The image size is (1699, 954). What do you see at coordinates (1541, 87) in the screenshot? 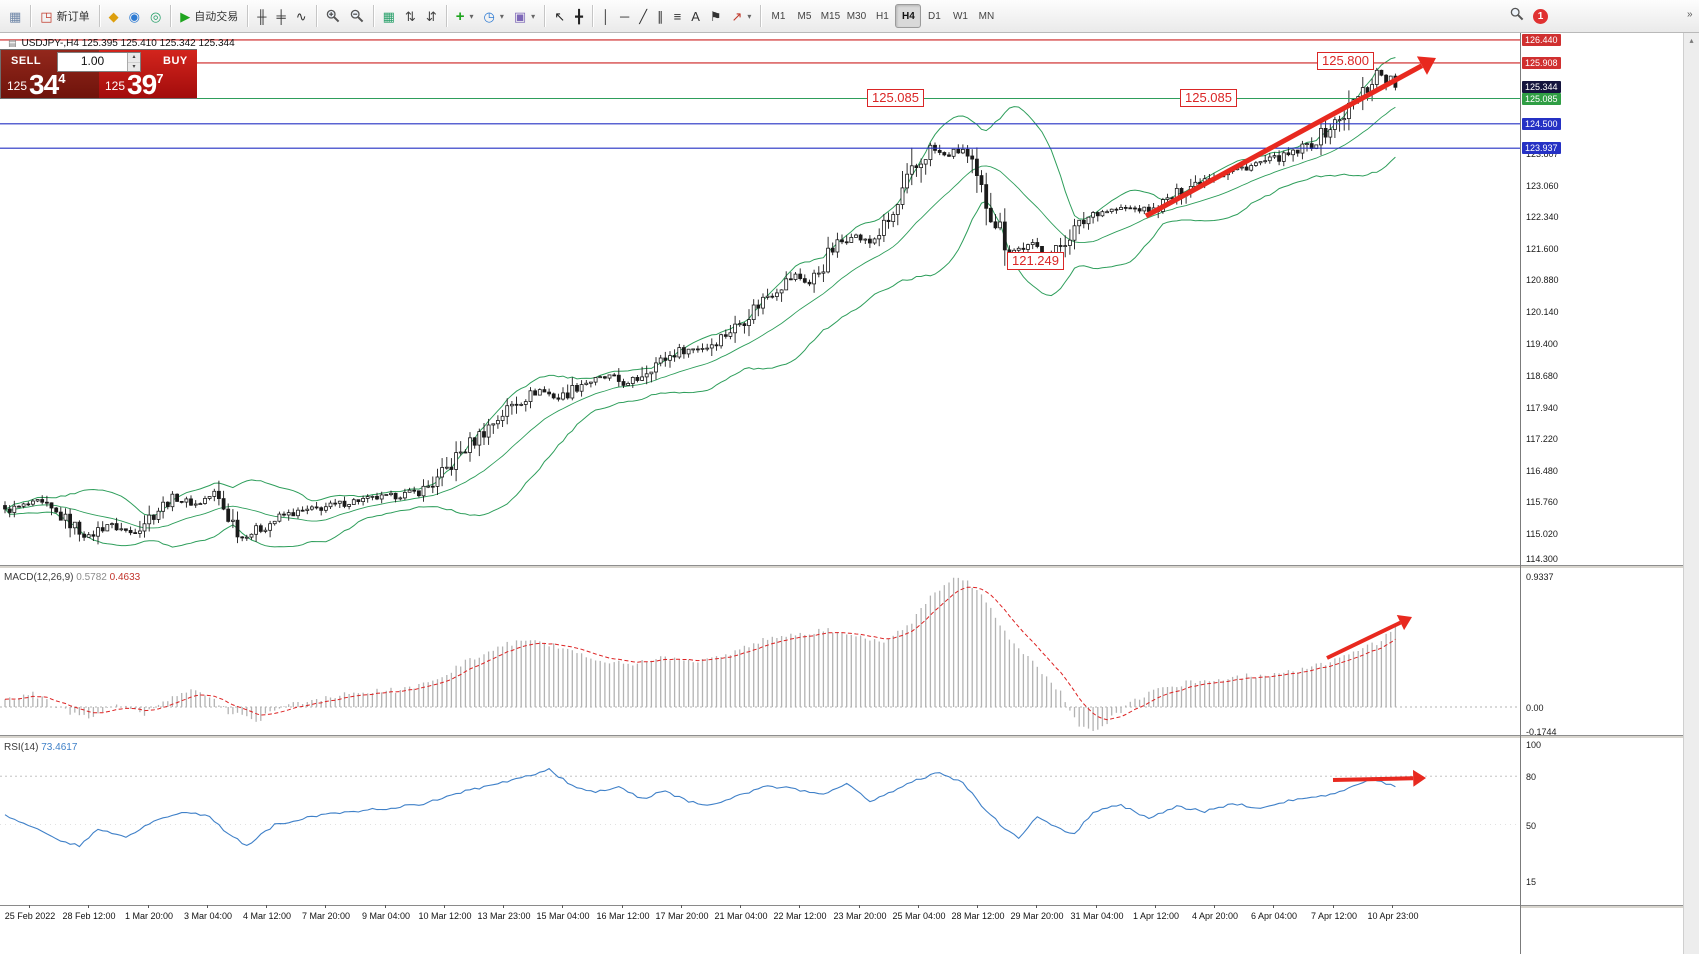
I see `price-tag: 125.344` at bounding box center [1541, 87].